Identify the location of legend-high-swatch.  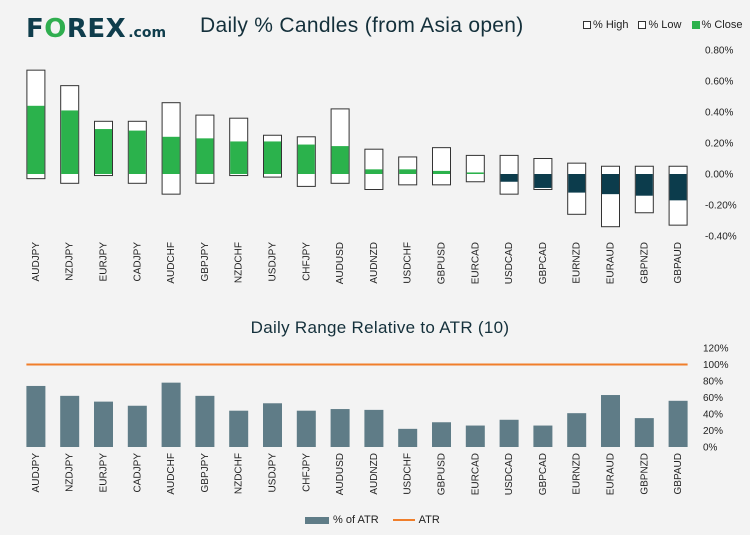
(587, 25).